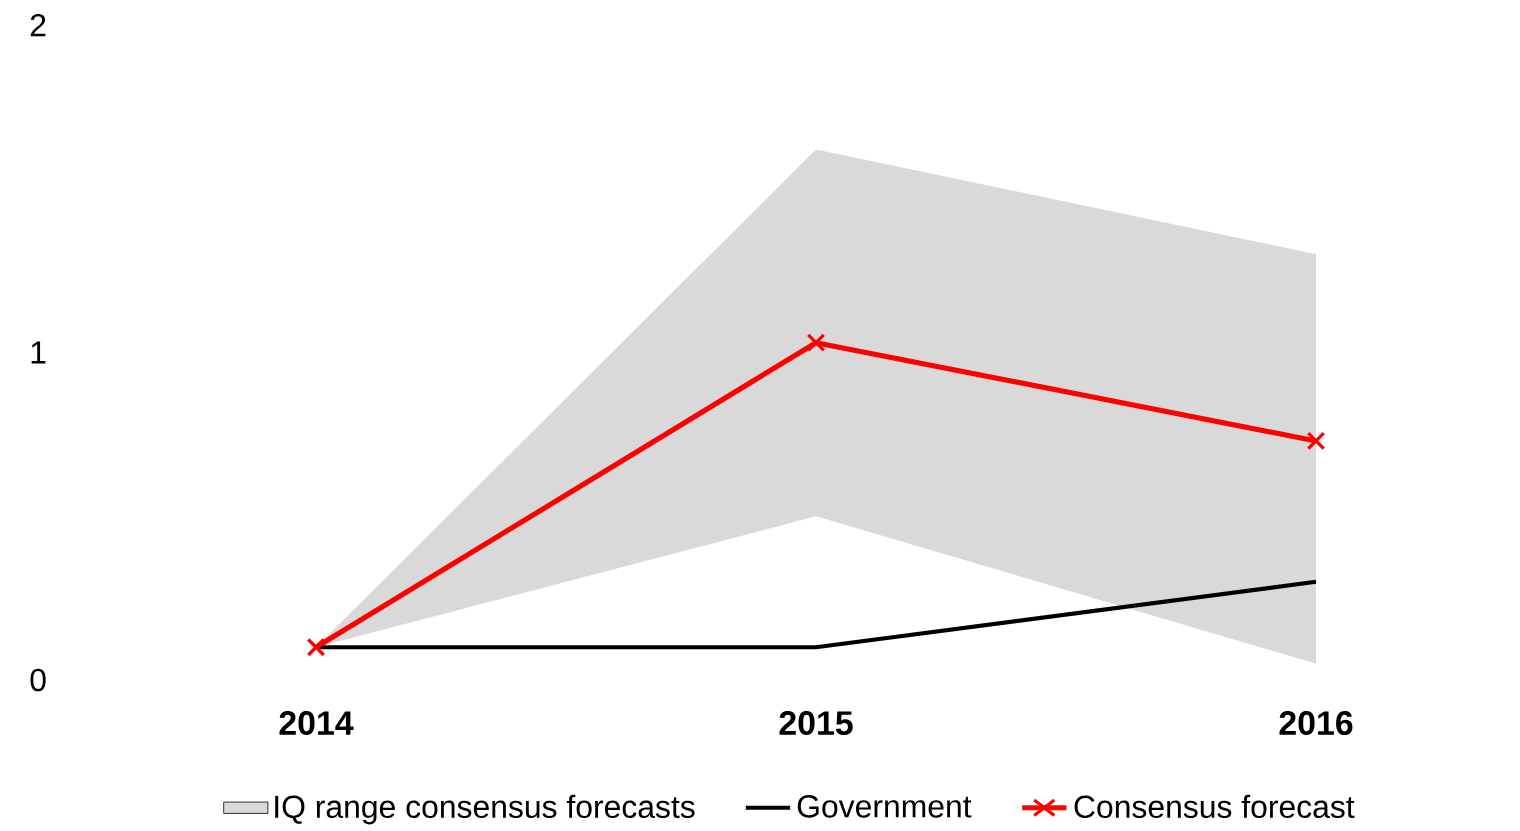 This screenshot has height=831, width=1520. I want to click on legend-label: Government, so click(884, 806).